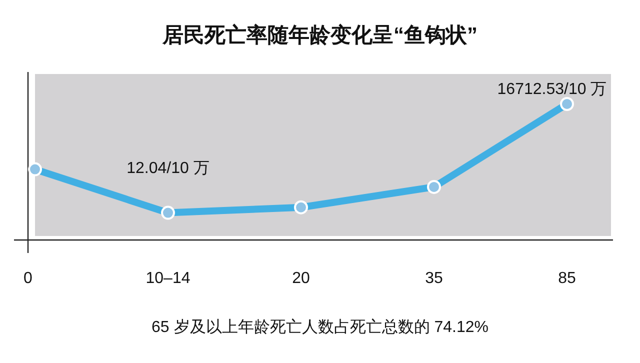  I want to click on annotation: 12.04/10 万, so click(168, 168).